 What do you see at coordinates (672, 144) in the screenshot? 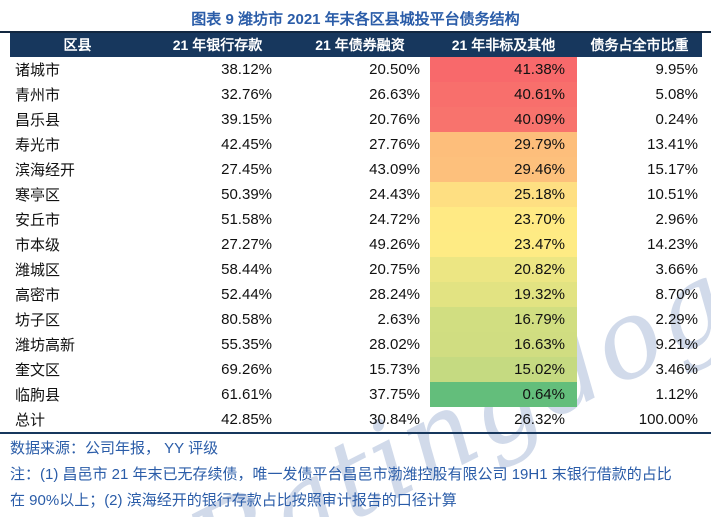
I see `citywide-share-cell: 13.41%` at bounding box center [672, 144].